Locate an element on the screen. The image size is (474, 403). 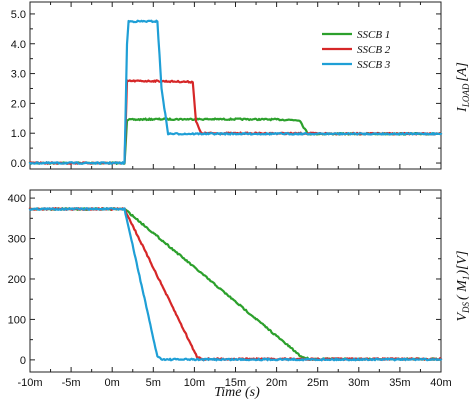
x-tick-label: 0m is located at coordinates (112, 383).